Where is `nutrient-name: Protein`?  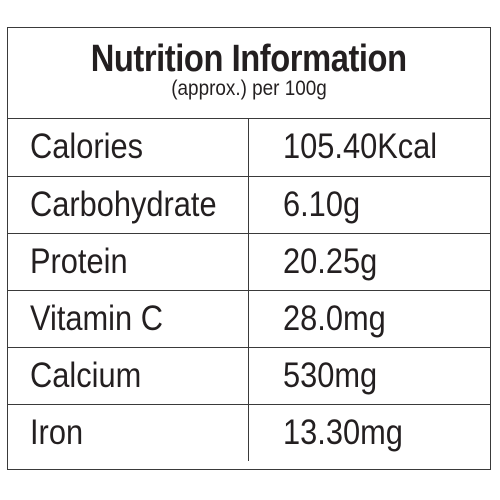
nutrient-name: Protein is located at coordinates (79, 261).